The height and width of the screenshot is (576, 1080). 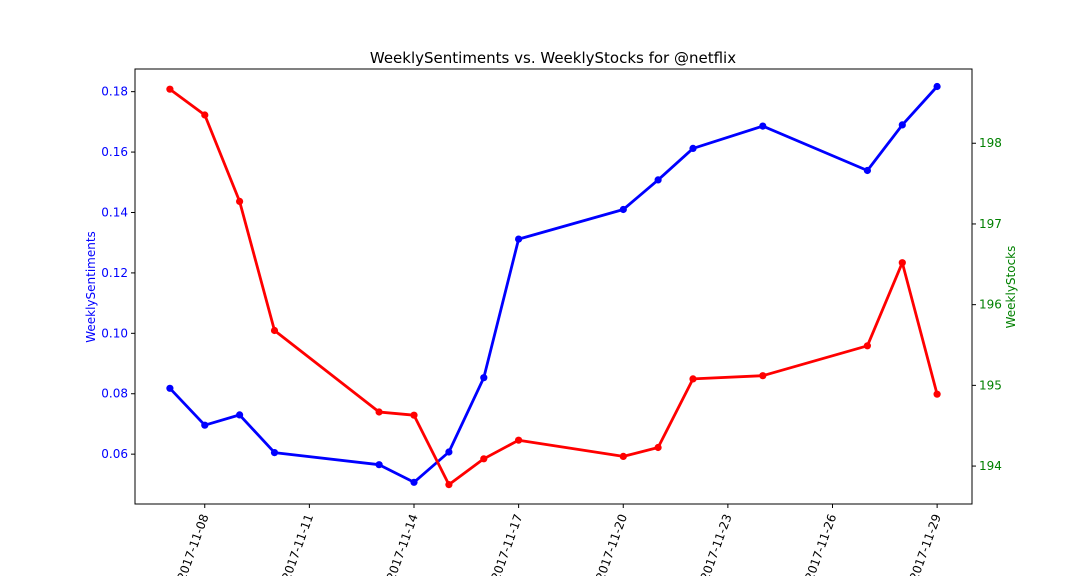 What do you see at coordinates (114, 394) in the screenshot?
I see `y-left-tick-label: 0.08` at bounding box center [114, 394].